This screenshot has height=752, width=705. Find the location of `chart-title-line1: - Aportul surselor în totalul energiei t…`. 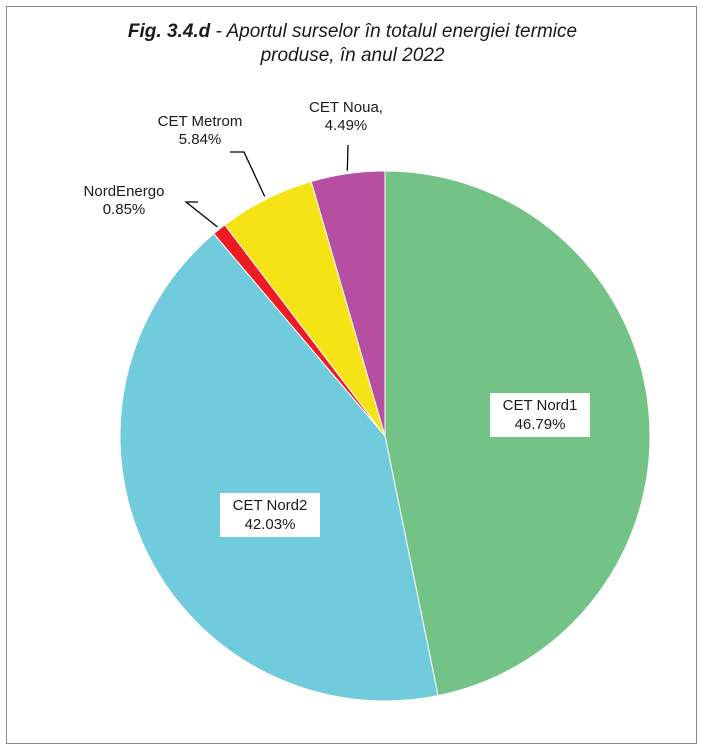

chart-title-line1: - Aportul surselor în totalul energiei t… is located at coordinates (394, 31).